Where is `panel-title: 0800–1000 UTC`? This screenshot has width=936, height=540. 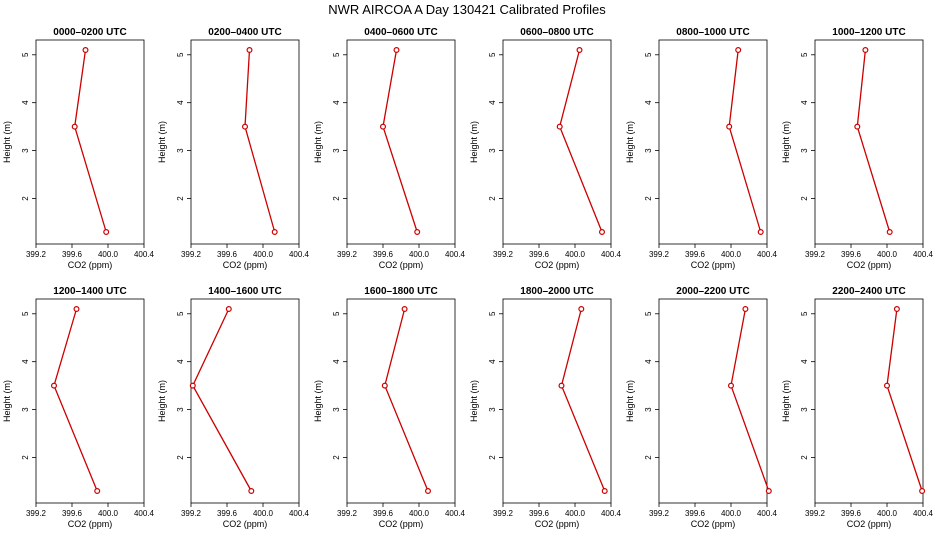 panel-title: 0800–1000 UTC is located at coordinates (712, 32).